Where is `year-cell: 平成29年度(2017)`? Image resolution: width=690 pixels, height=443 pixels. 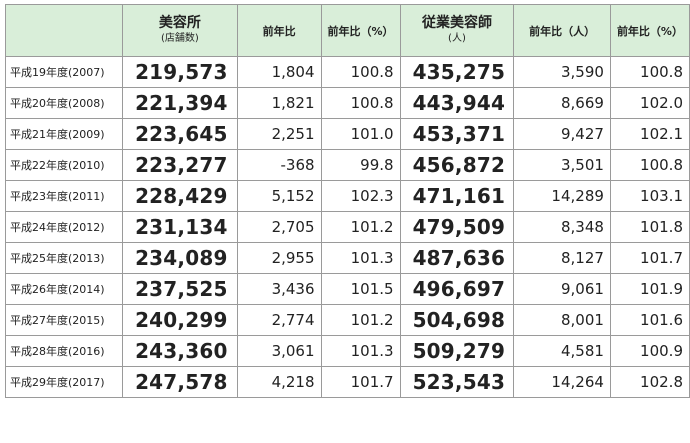
year-cell: 平成29年度(2017) is located at coordinates (64, 382).